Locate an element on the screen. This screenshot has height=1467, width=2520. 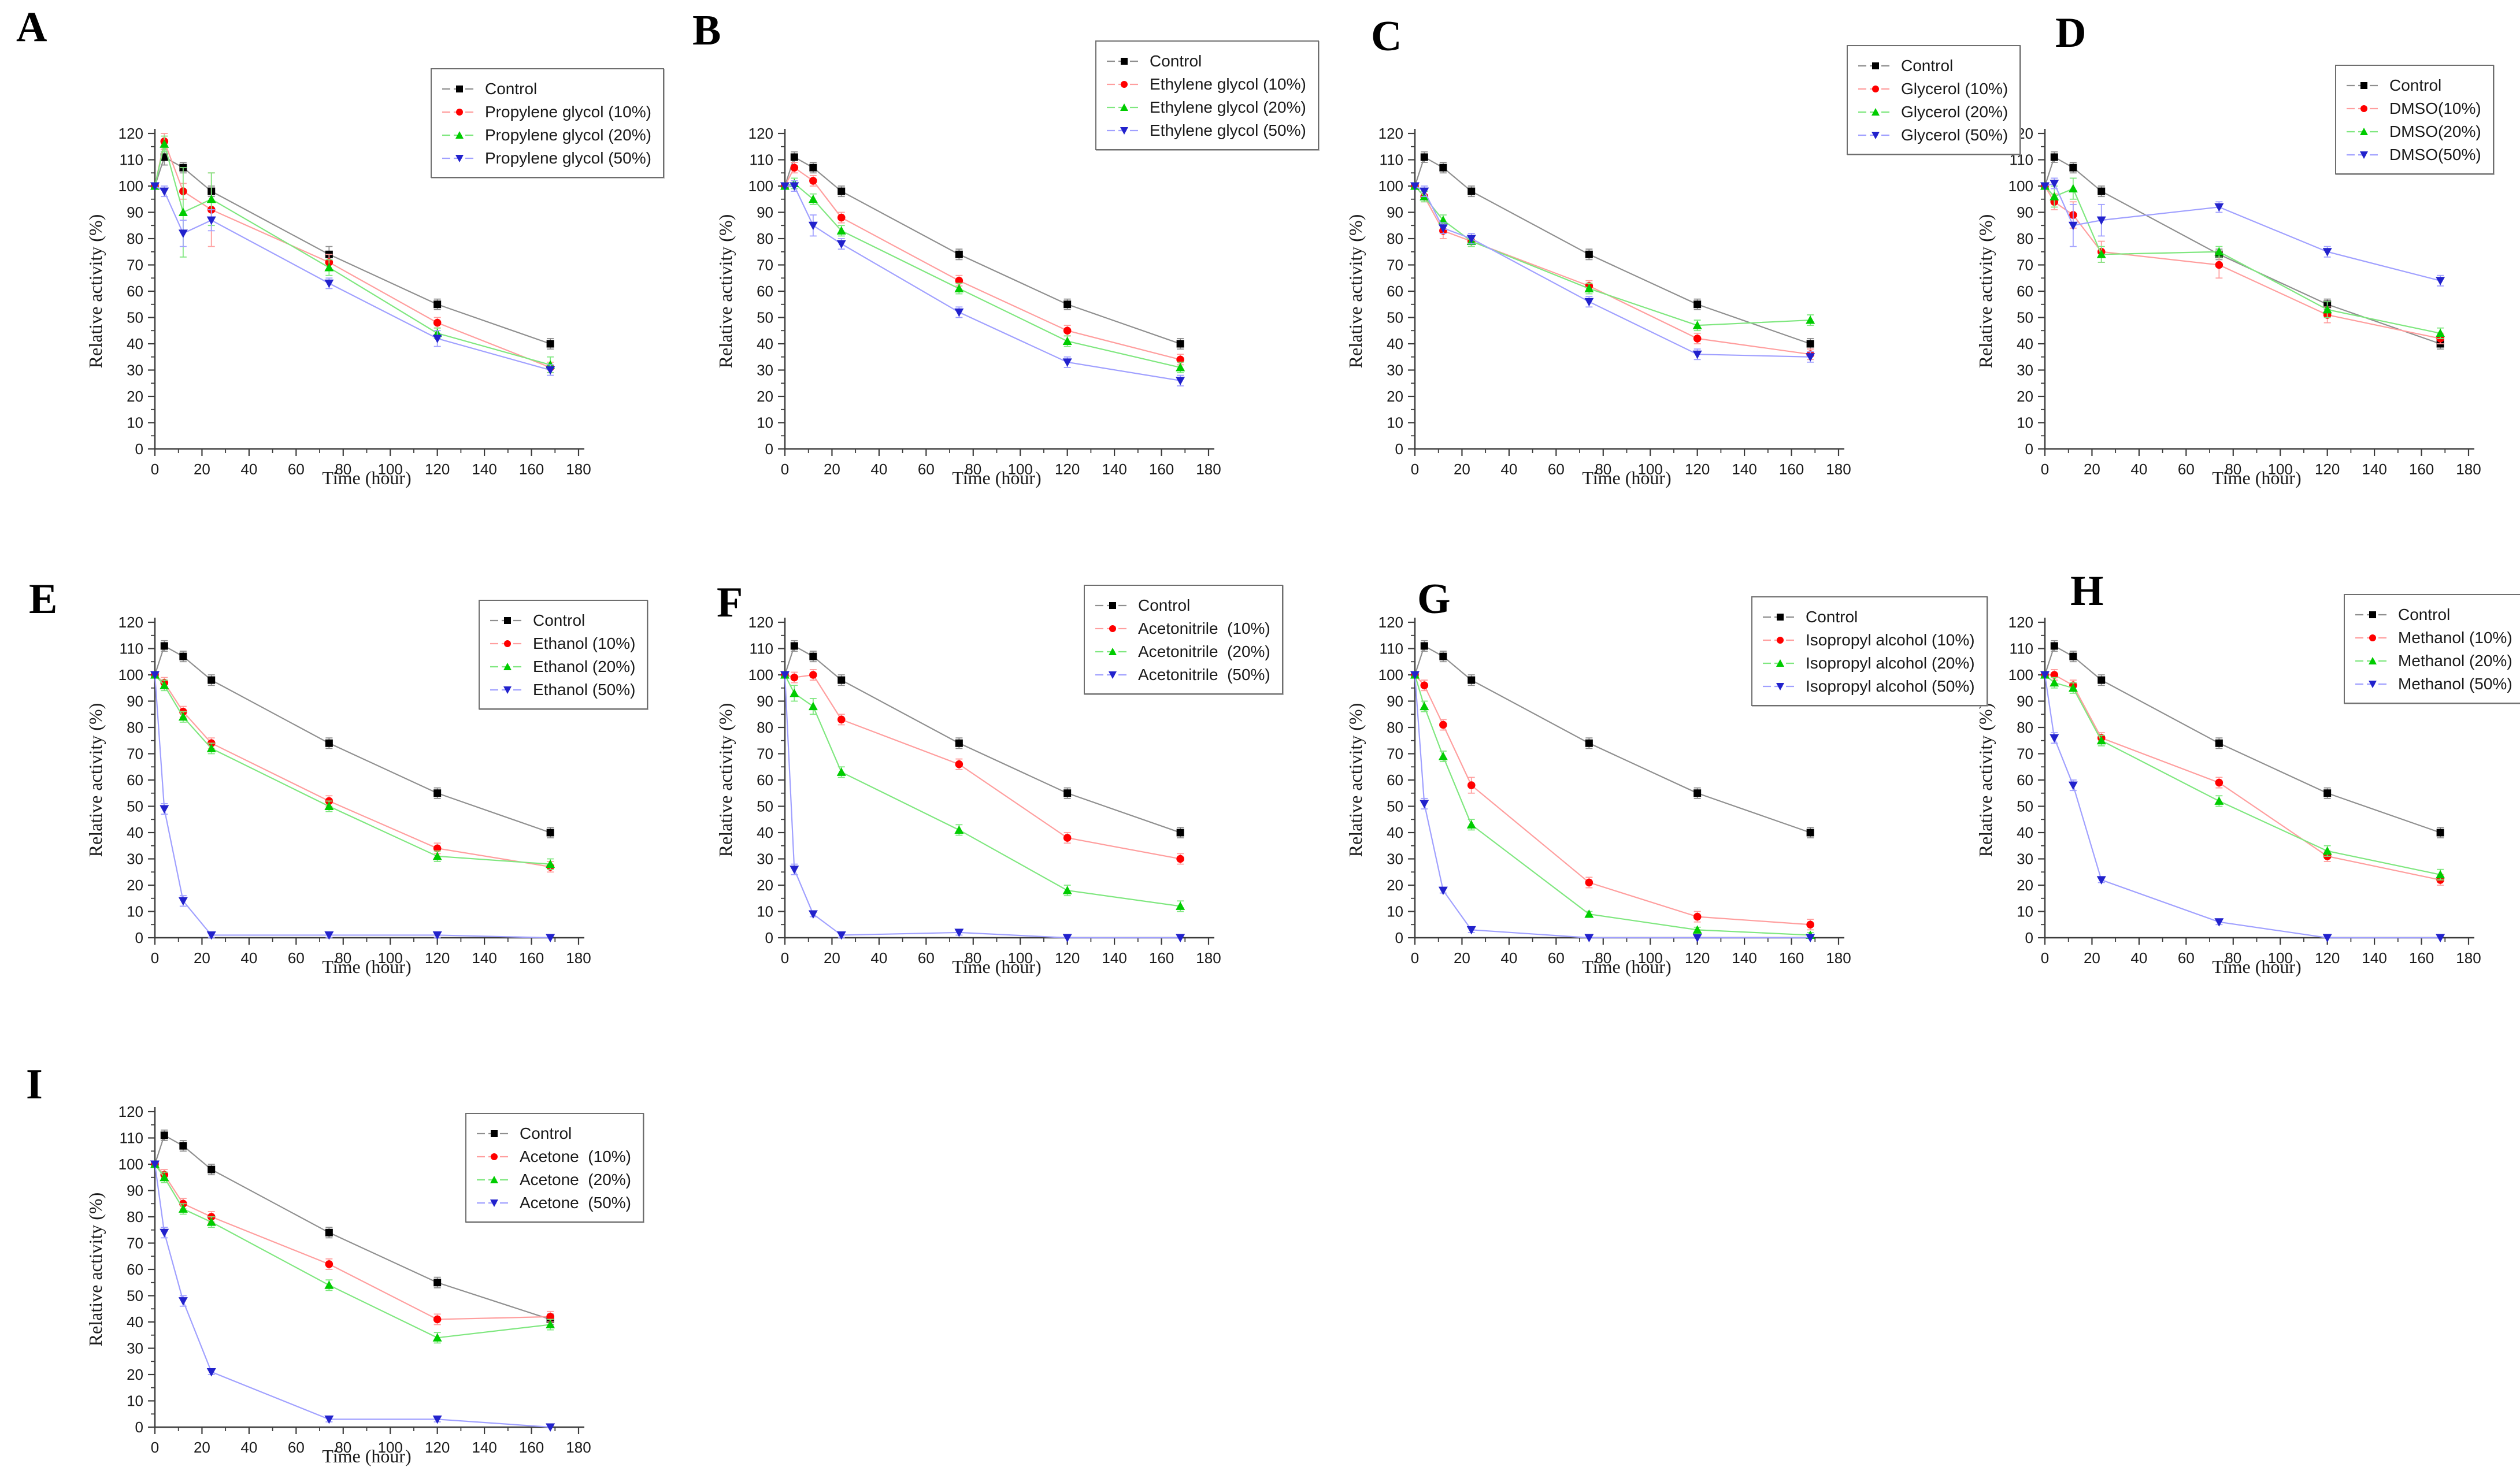
legend-label: Propylene glycol (10%) is located at coordinates (568, 112).